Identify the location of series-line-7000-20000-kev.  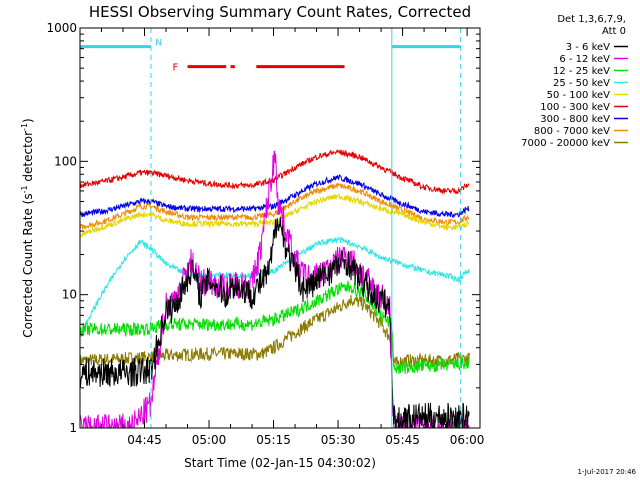
(275, 331).